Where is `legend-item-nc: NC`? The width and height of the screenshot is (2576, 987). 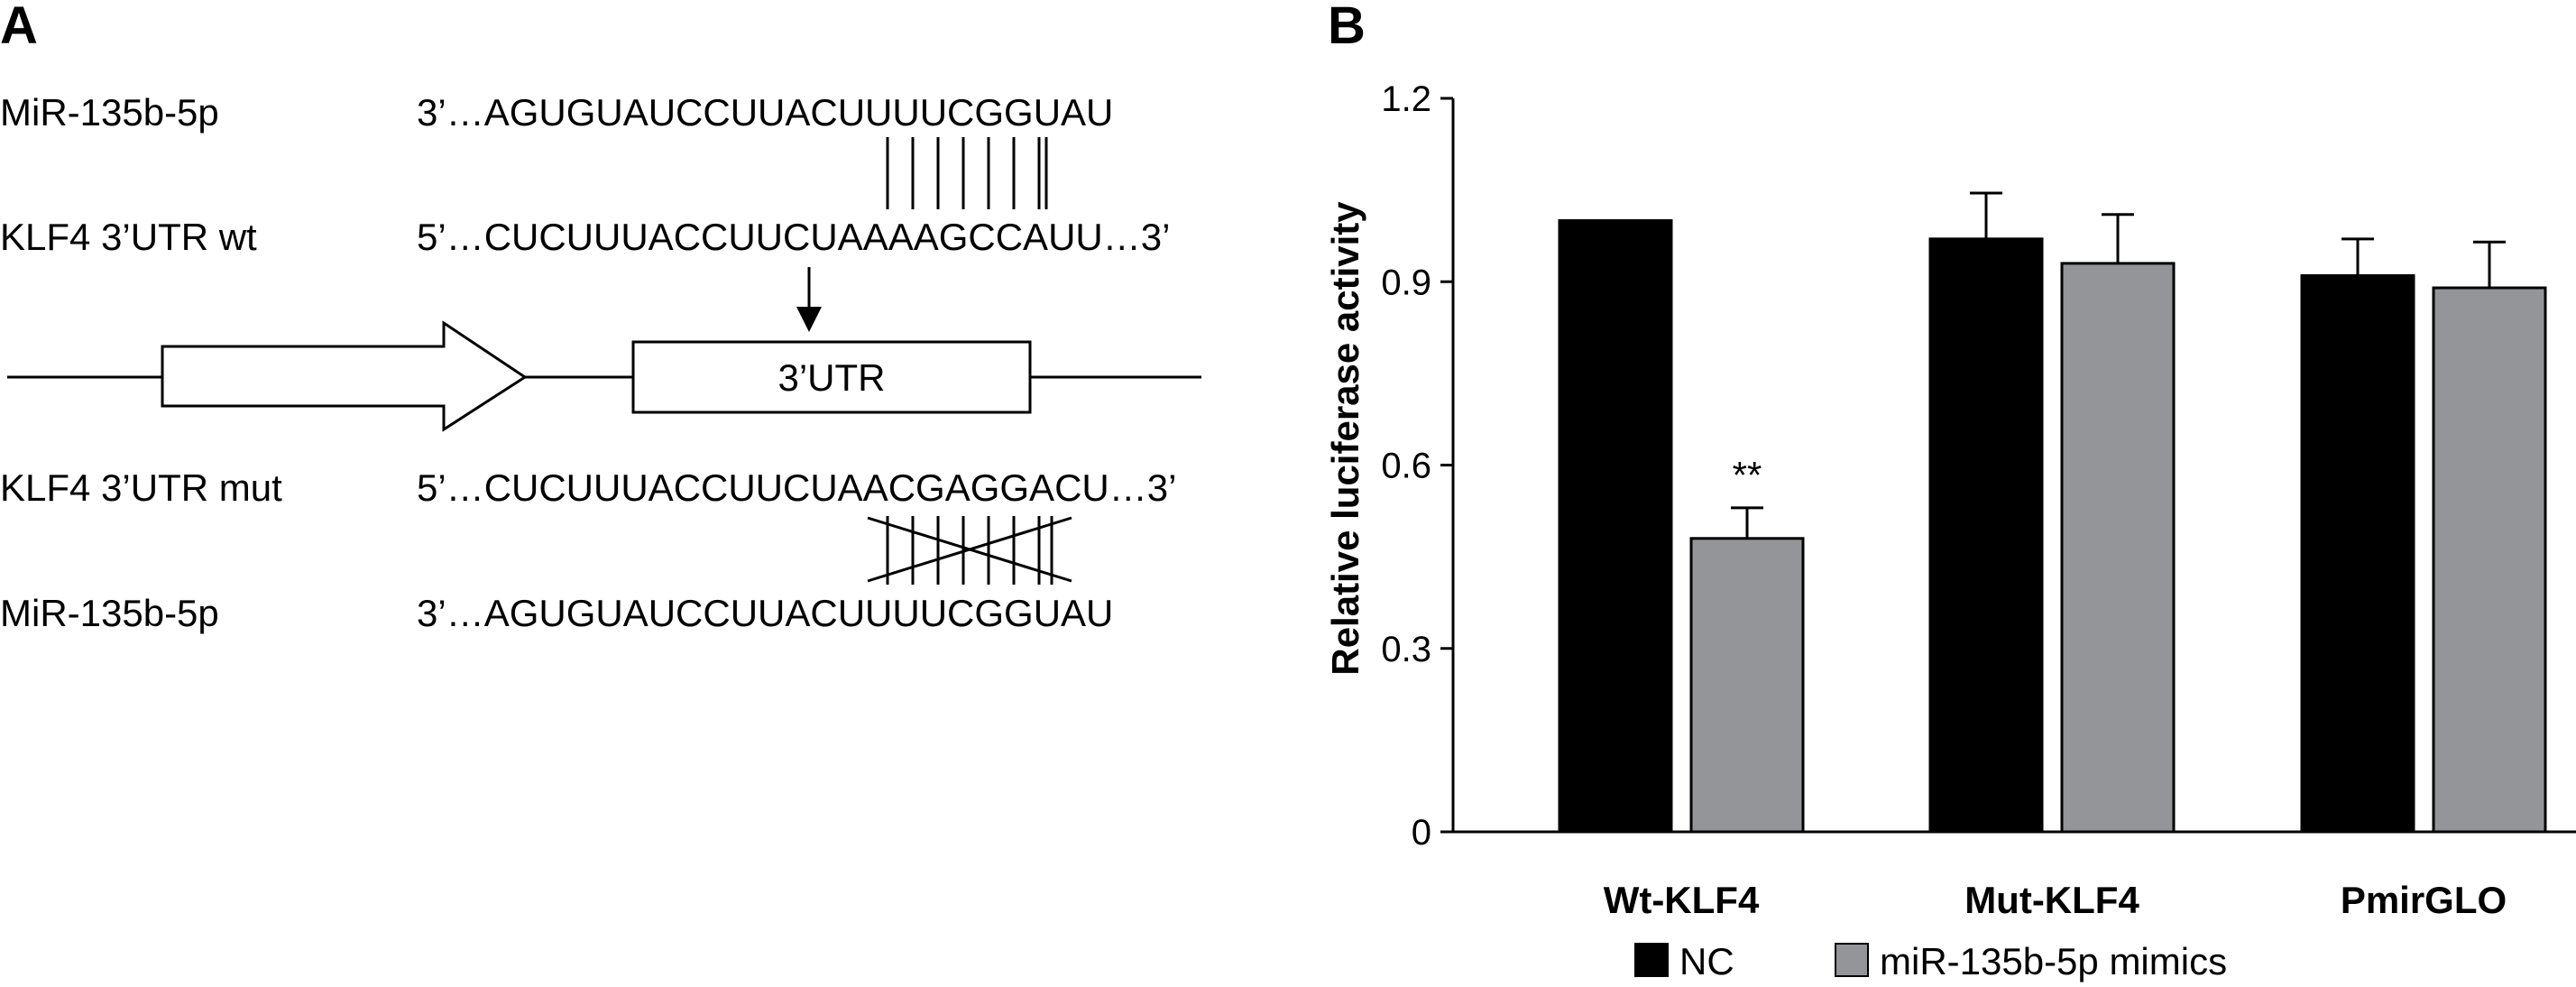 legend-item-nc: NC is located at coordinates (1684, 961).